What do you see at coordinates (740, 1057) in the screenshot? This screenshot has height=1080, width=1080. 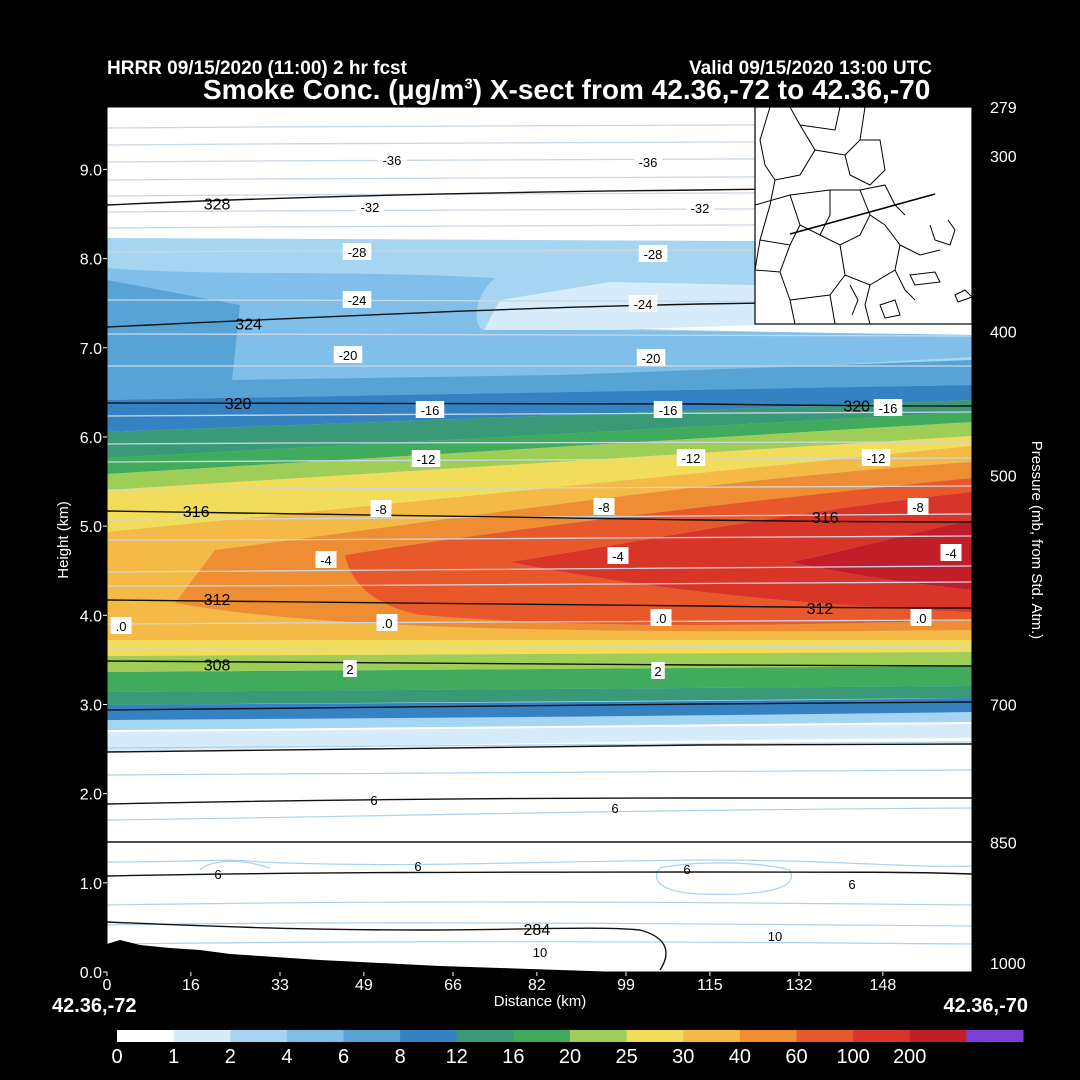 I see `colorbar-label: 40` at bounding box center [740, 1057].